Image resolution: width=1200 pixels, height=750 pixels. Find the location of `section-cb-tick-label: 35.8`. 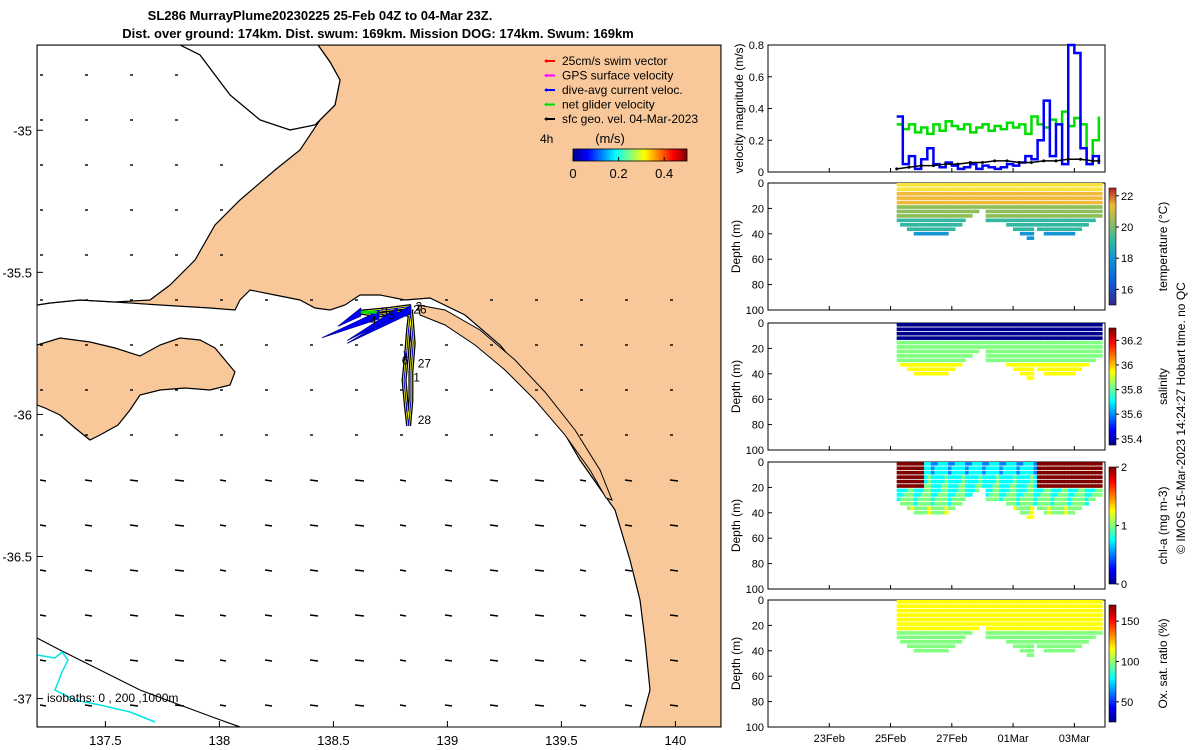

section-cb-tick-label: 35.8 is located at coordinates (1131, 391).